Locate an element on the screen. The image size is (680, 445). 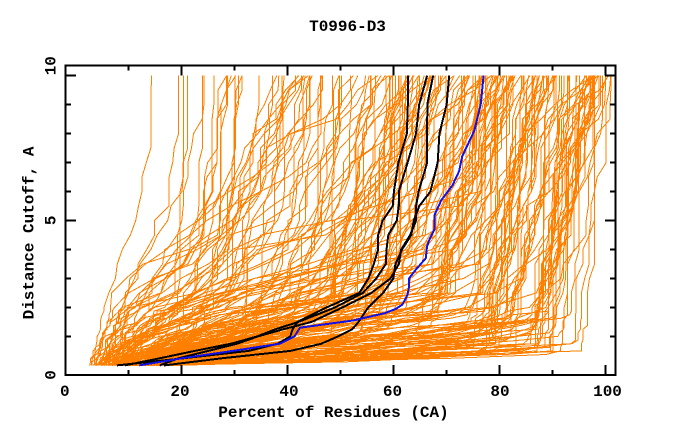
svg-text: 80 is located at coordinates (499, 392).